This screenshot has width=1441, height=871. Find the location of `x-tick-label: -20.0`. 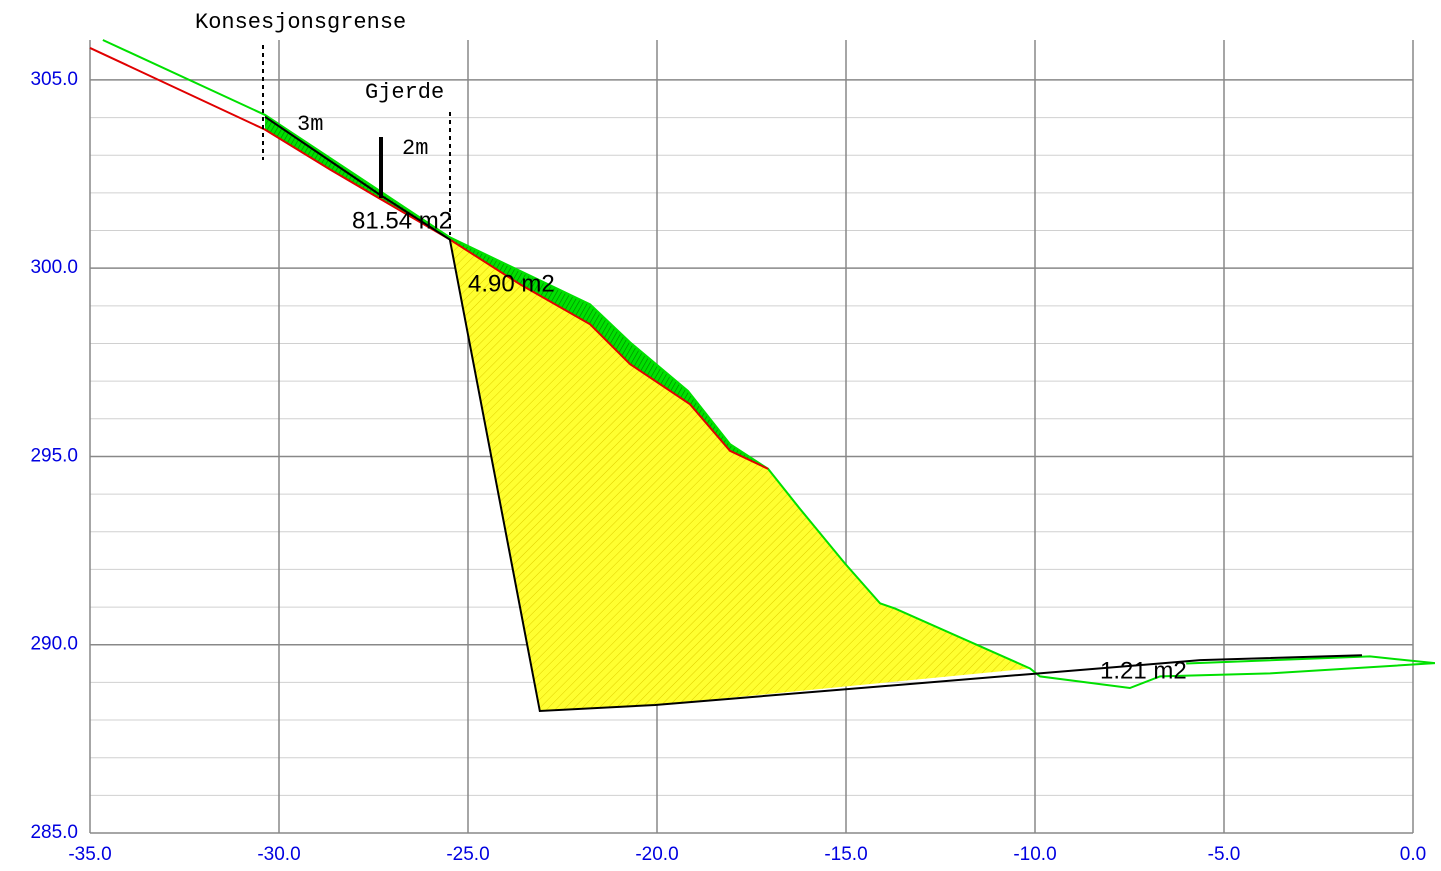

x-tick-label: -20.0 is located at coordinates (656, 854).